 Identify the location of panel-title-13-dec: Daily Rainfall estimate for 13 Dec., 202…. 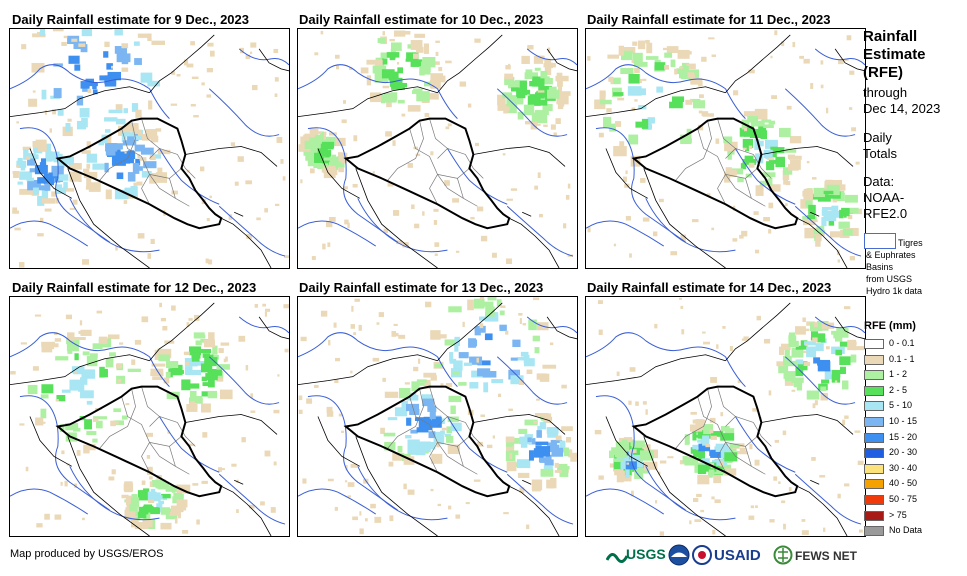
(421, 287).